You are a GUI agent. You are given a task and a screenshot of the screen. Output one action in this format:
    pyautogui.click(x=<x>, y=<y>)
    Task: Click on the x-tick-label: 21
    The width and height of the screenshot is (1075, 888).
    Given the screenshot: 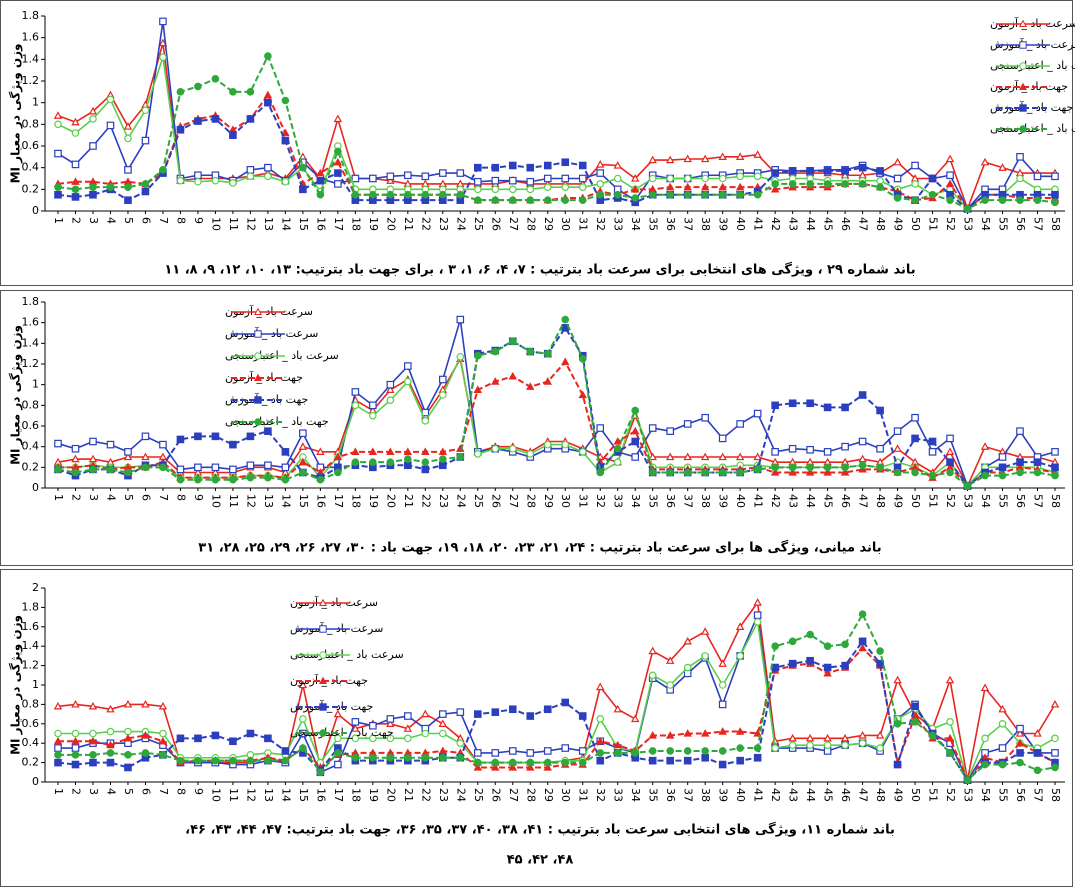 What is the action you would take?
    pyautogui.click(x=408, y=501)
    